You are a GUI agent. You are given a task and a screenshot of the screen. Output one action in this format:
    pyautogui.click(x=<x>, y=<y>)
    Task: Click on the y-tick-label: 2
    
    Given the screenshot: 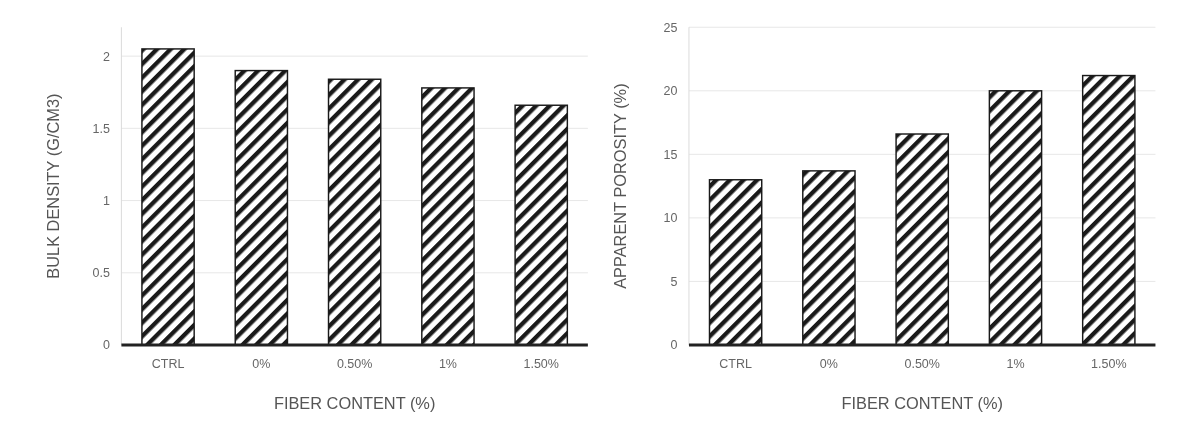 What is the action you would take?
    pyautogui.click(x=106, y=56)
    